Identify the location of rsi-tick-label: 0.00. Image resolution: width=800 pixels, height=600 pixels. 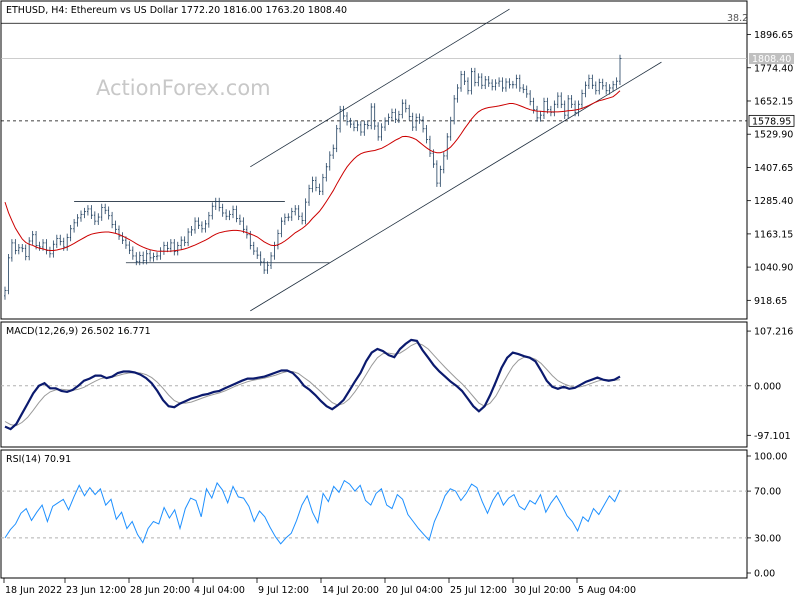
(764, 574).